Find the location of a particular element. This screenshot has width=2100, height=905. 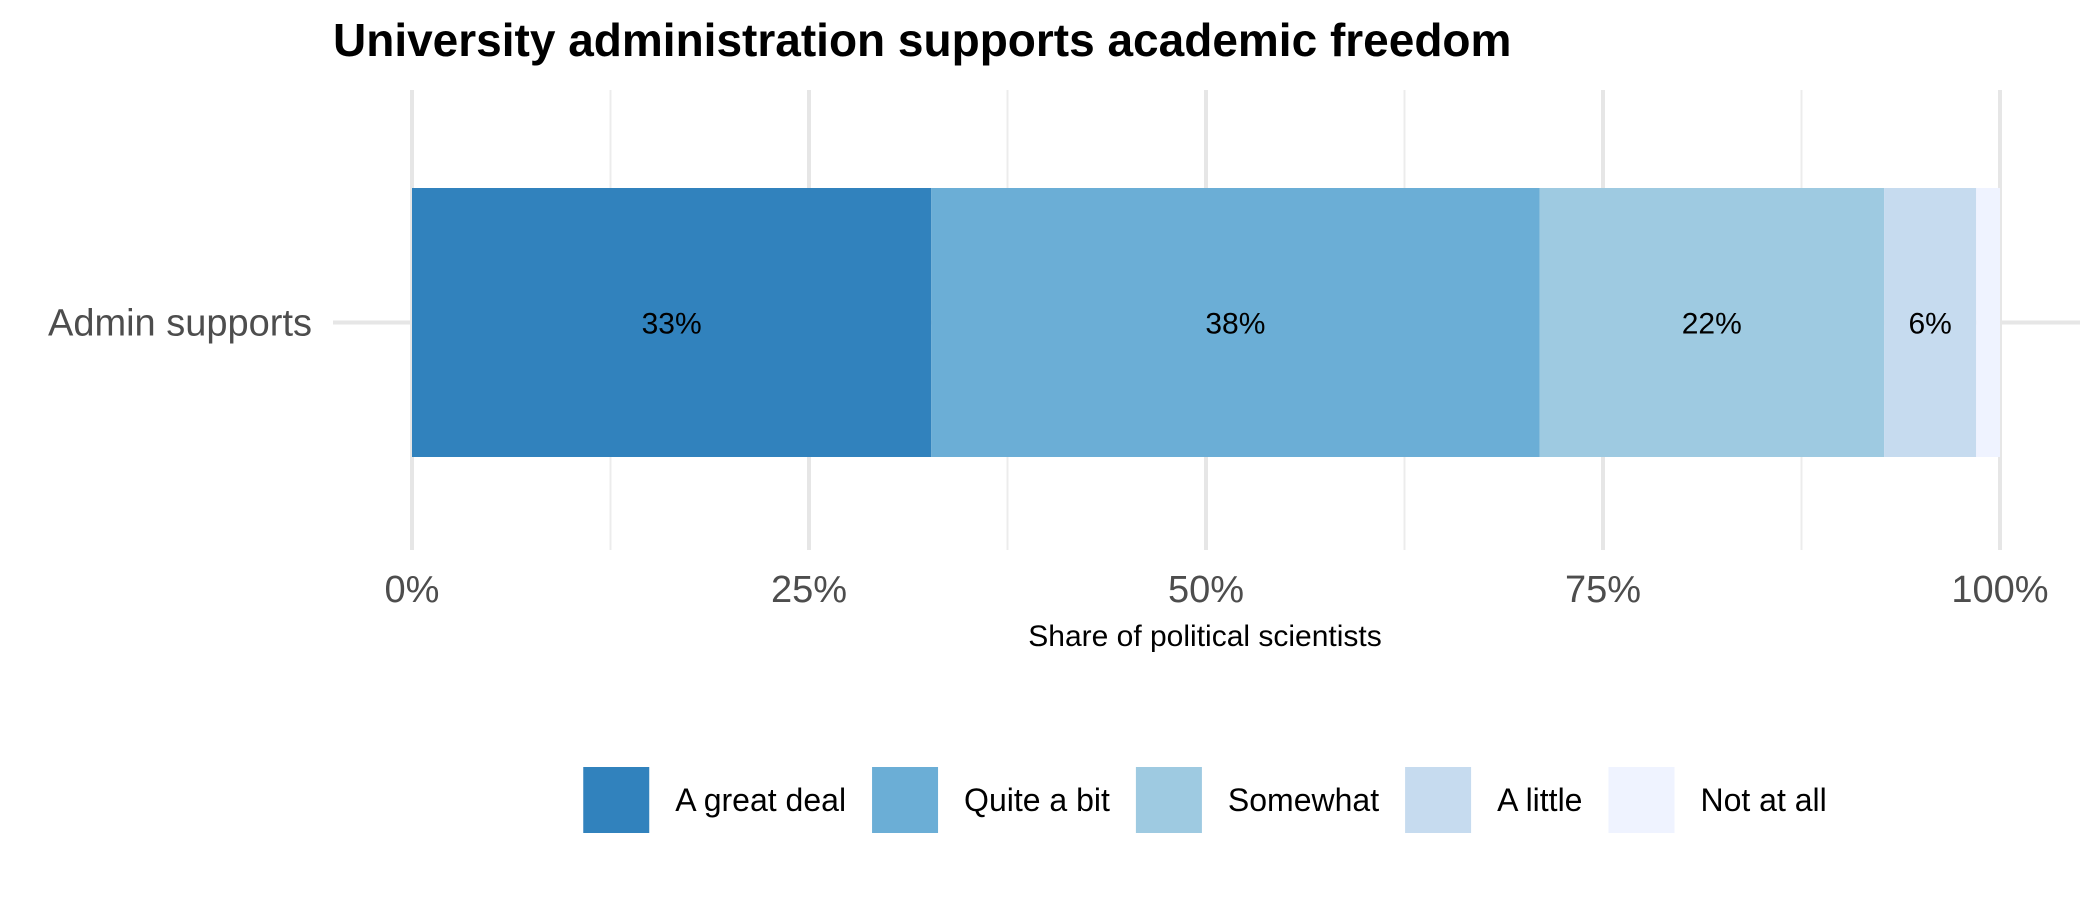

legend-label: A little is located at coordinates (1539, 800).